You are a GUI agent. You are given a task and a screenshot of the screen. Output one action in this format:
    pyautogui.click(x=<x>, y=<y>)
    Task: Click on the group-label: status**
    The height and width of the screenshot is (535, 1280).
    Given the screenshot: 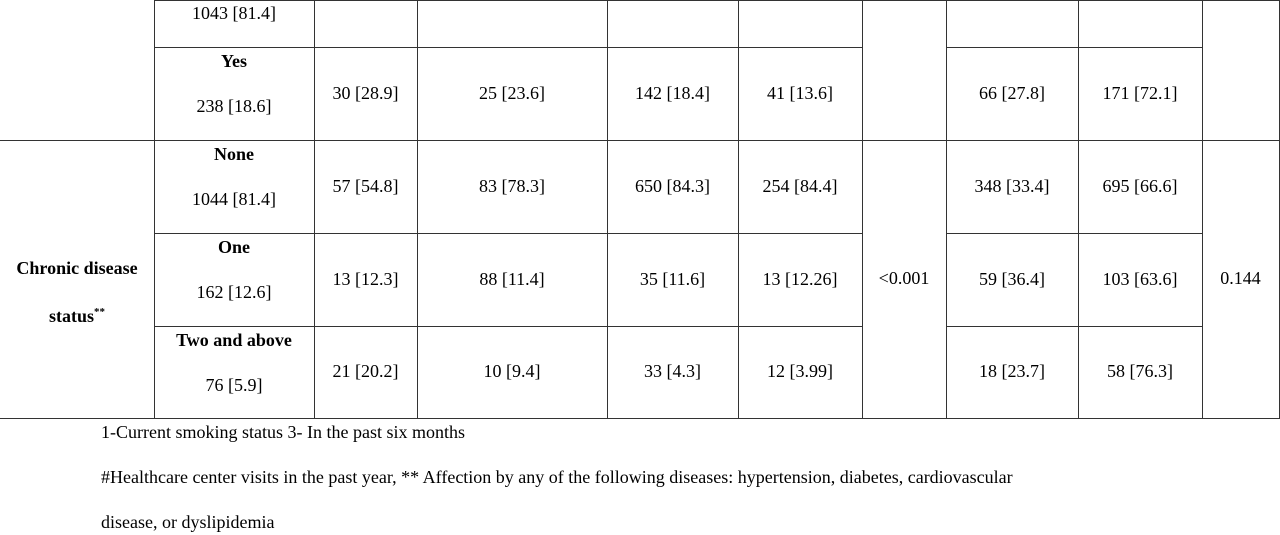 What is the action you would take?
    pyautogui.click(x=76, y=316)
    